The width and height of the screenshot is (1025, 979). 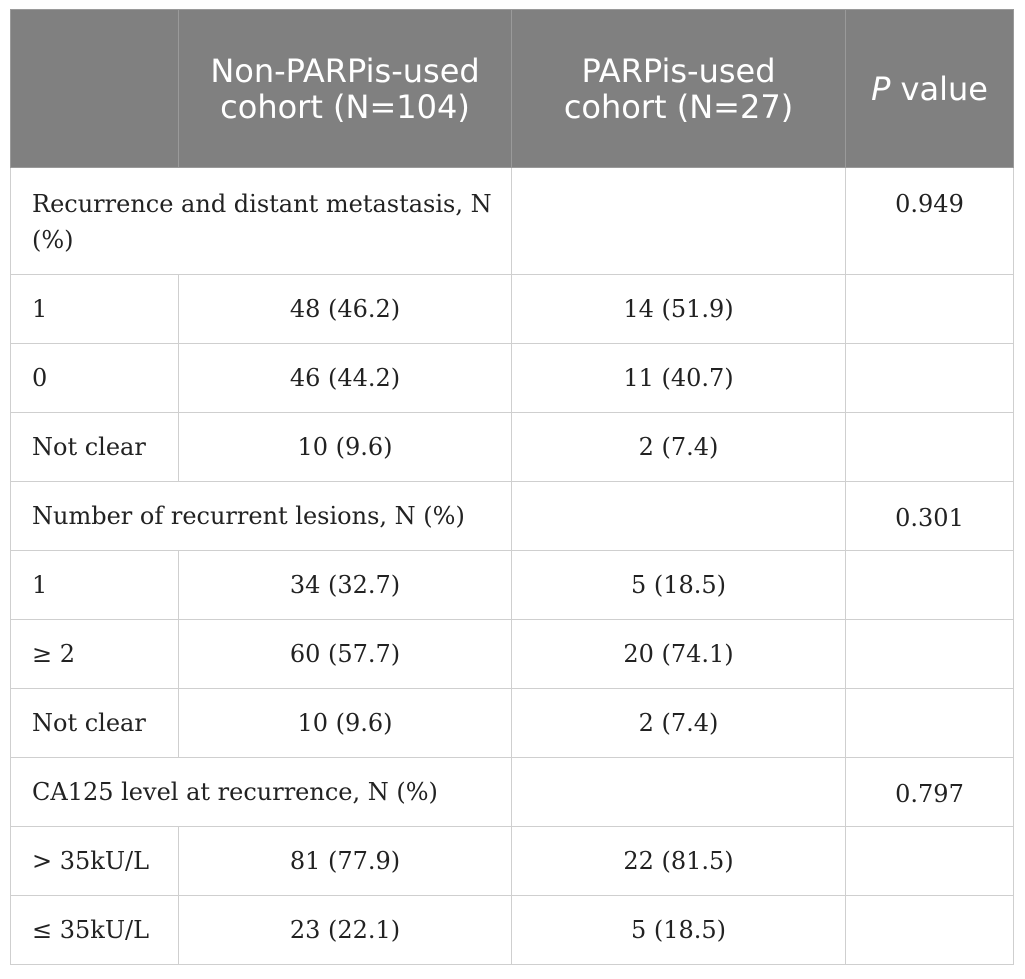 I want to click on row-label: ≥ 2, so click(x=94, y=654).